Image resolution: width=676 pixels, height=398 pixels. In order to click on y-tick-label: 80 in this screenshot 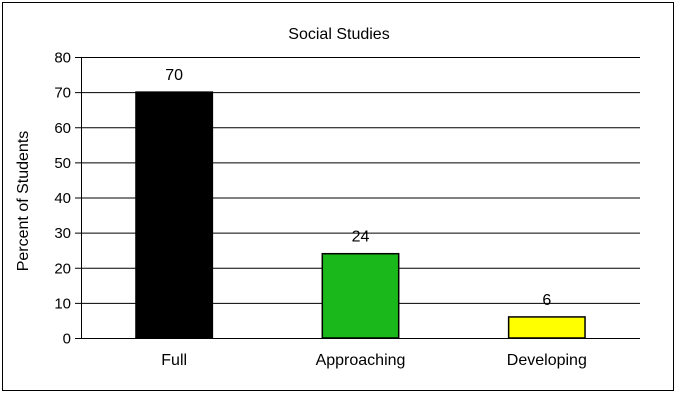, I will do `click(62, 58)`.